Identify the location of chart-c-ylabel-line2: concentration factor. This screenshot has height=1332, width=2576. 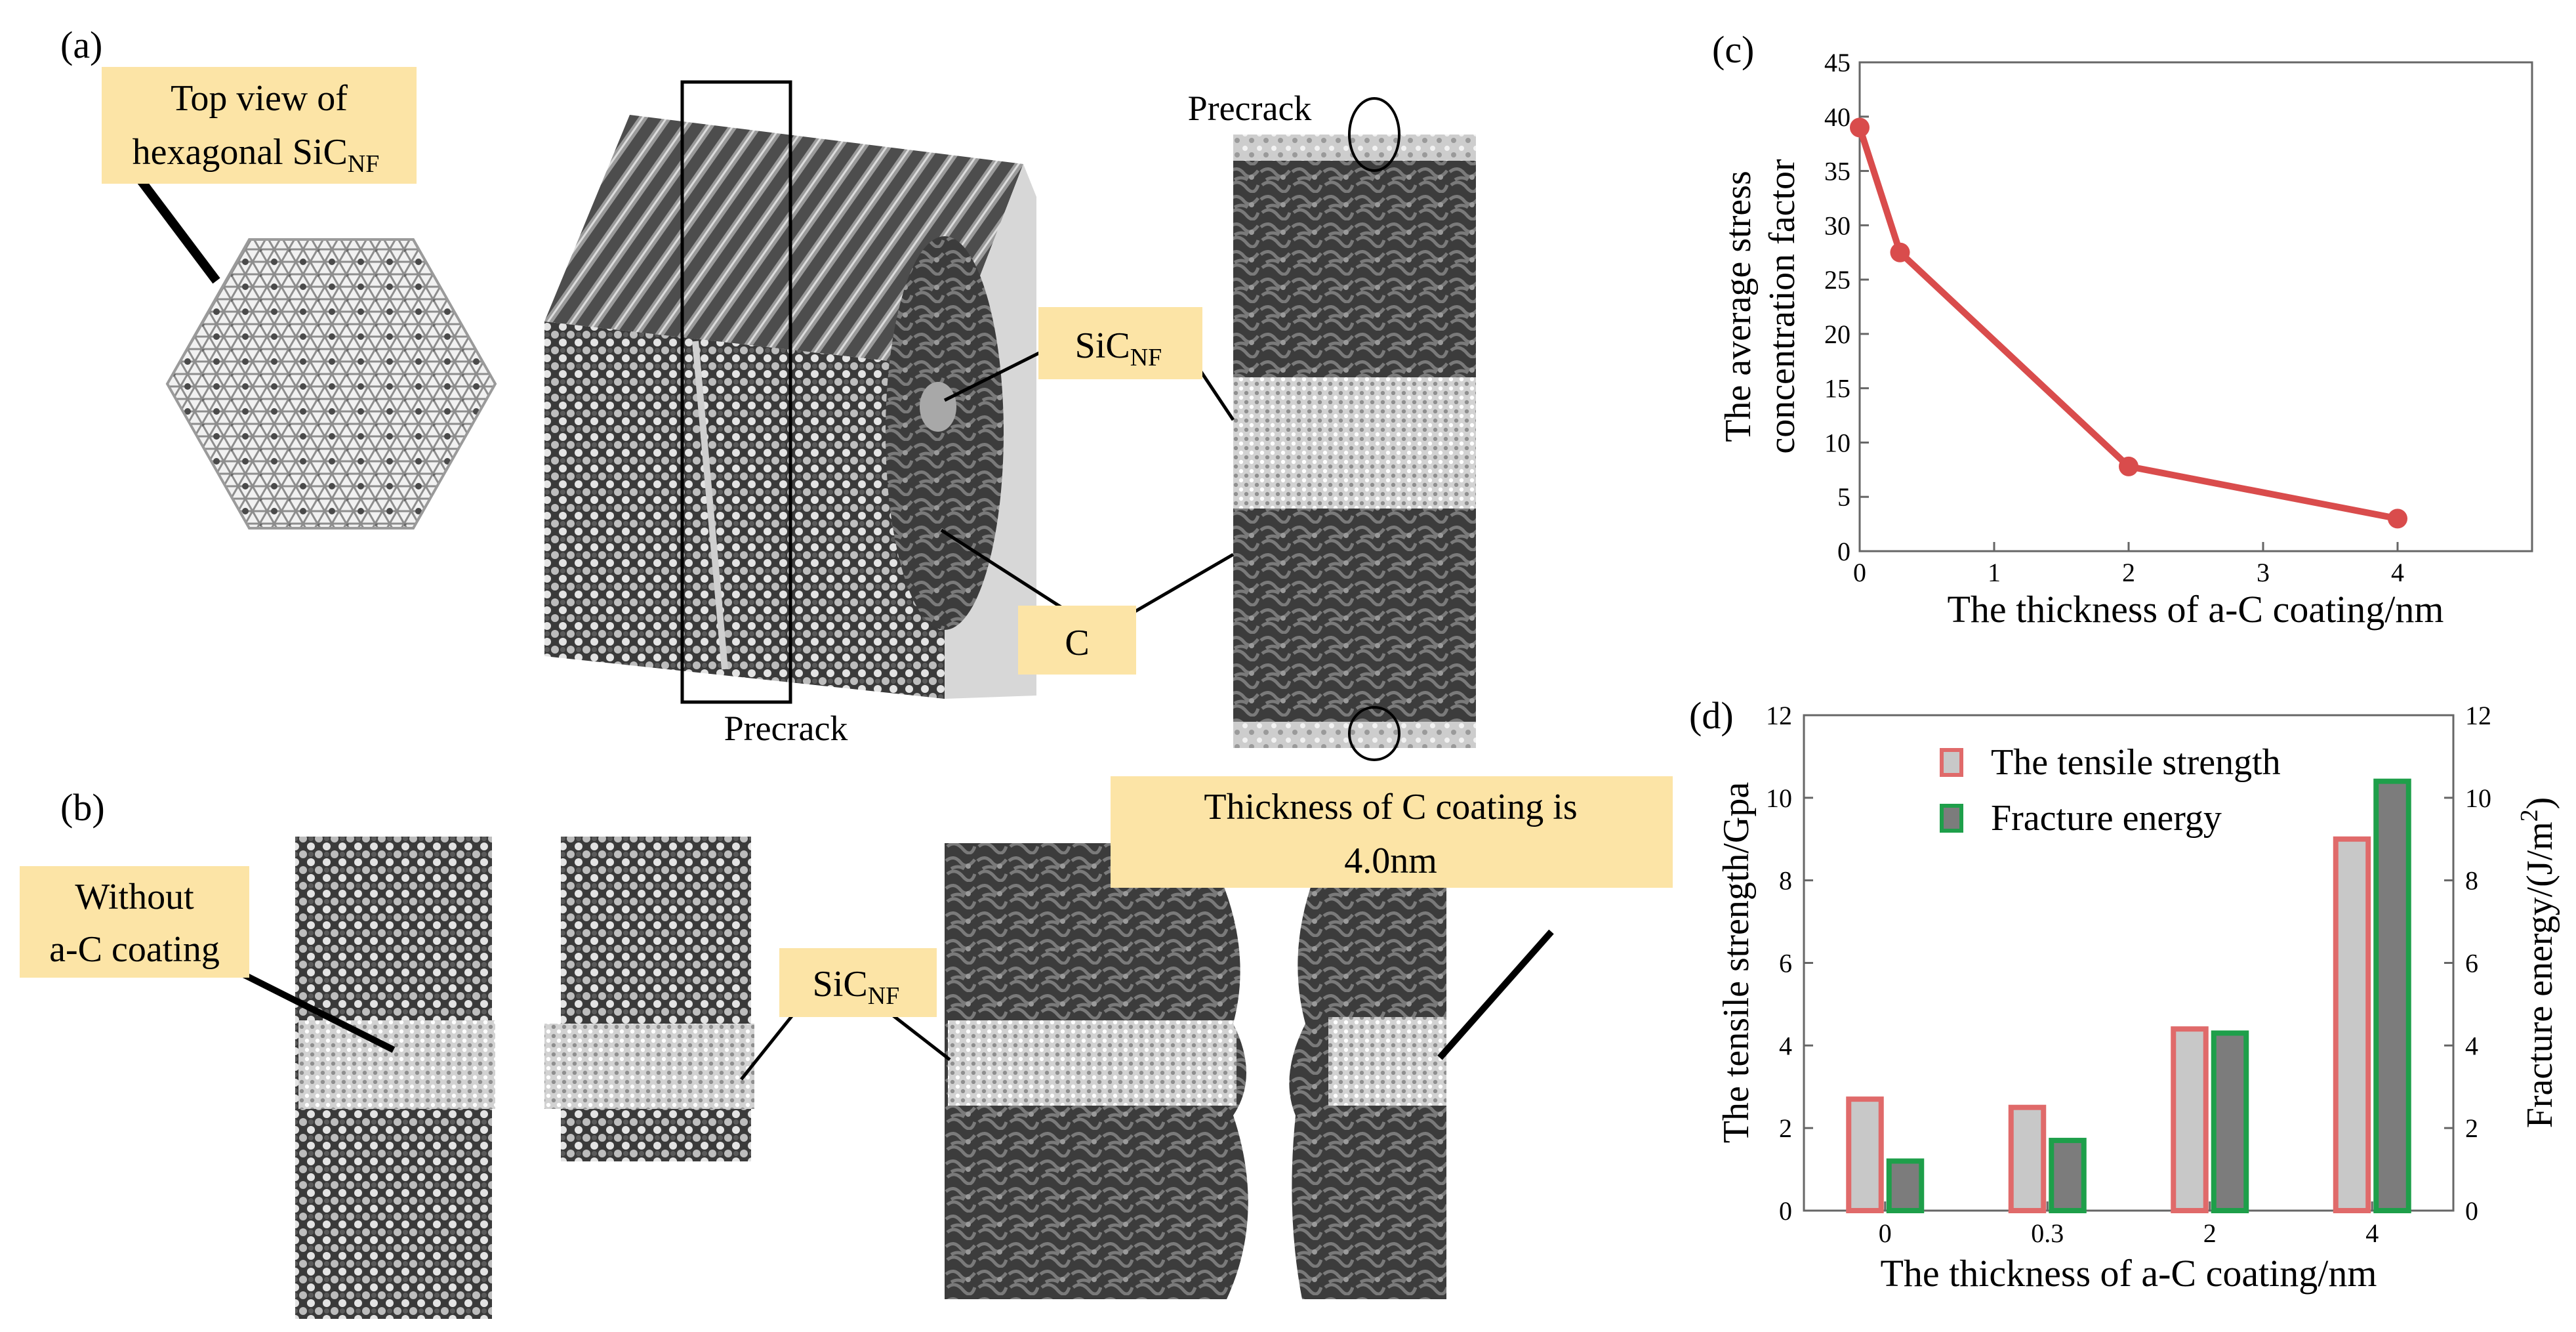
(1782, 306).